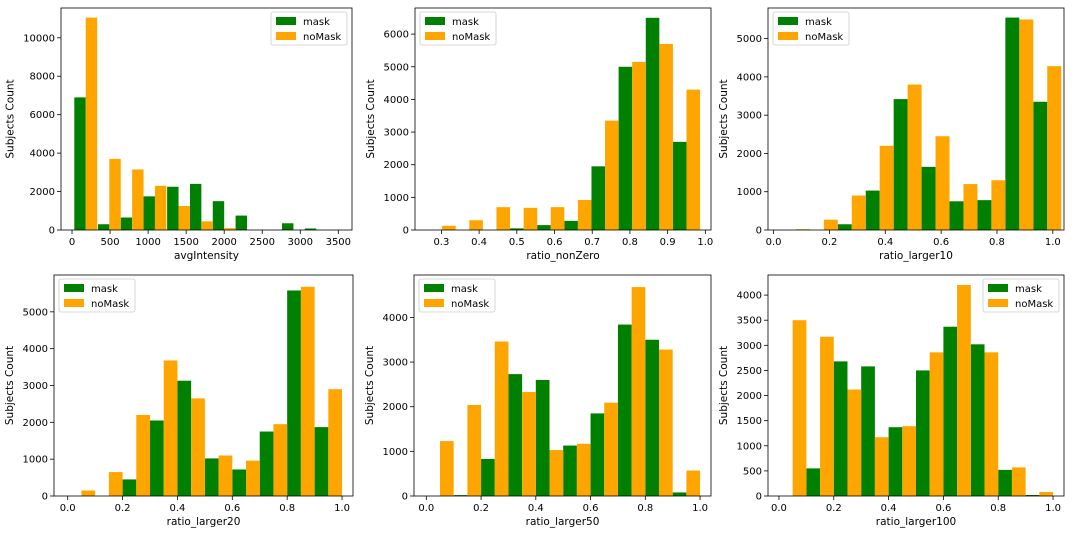  I want to click on y-tick-label: 10000, so click(39, 38).